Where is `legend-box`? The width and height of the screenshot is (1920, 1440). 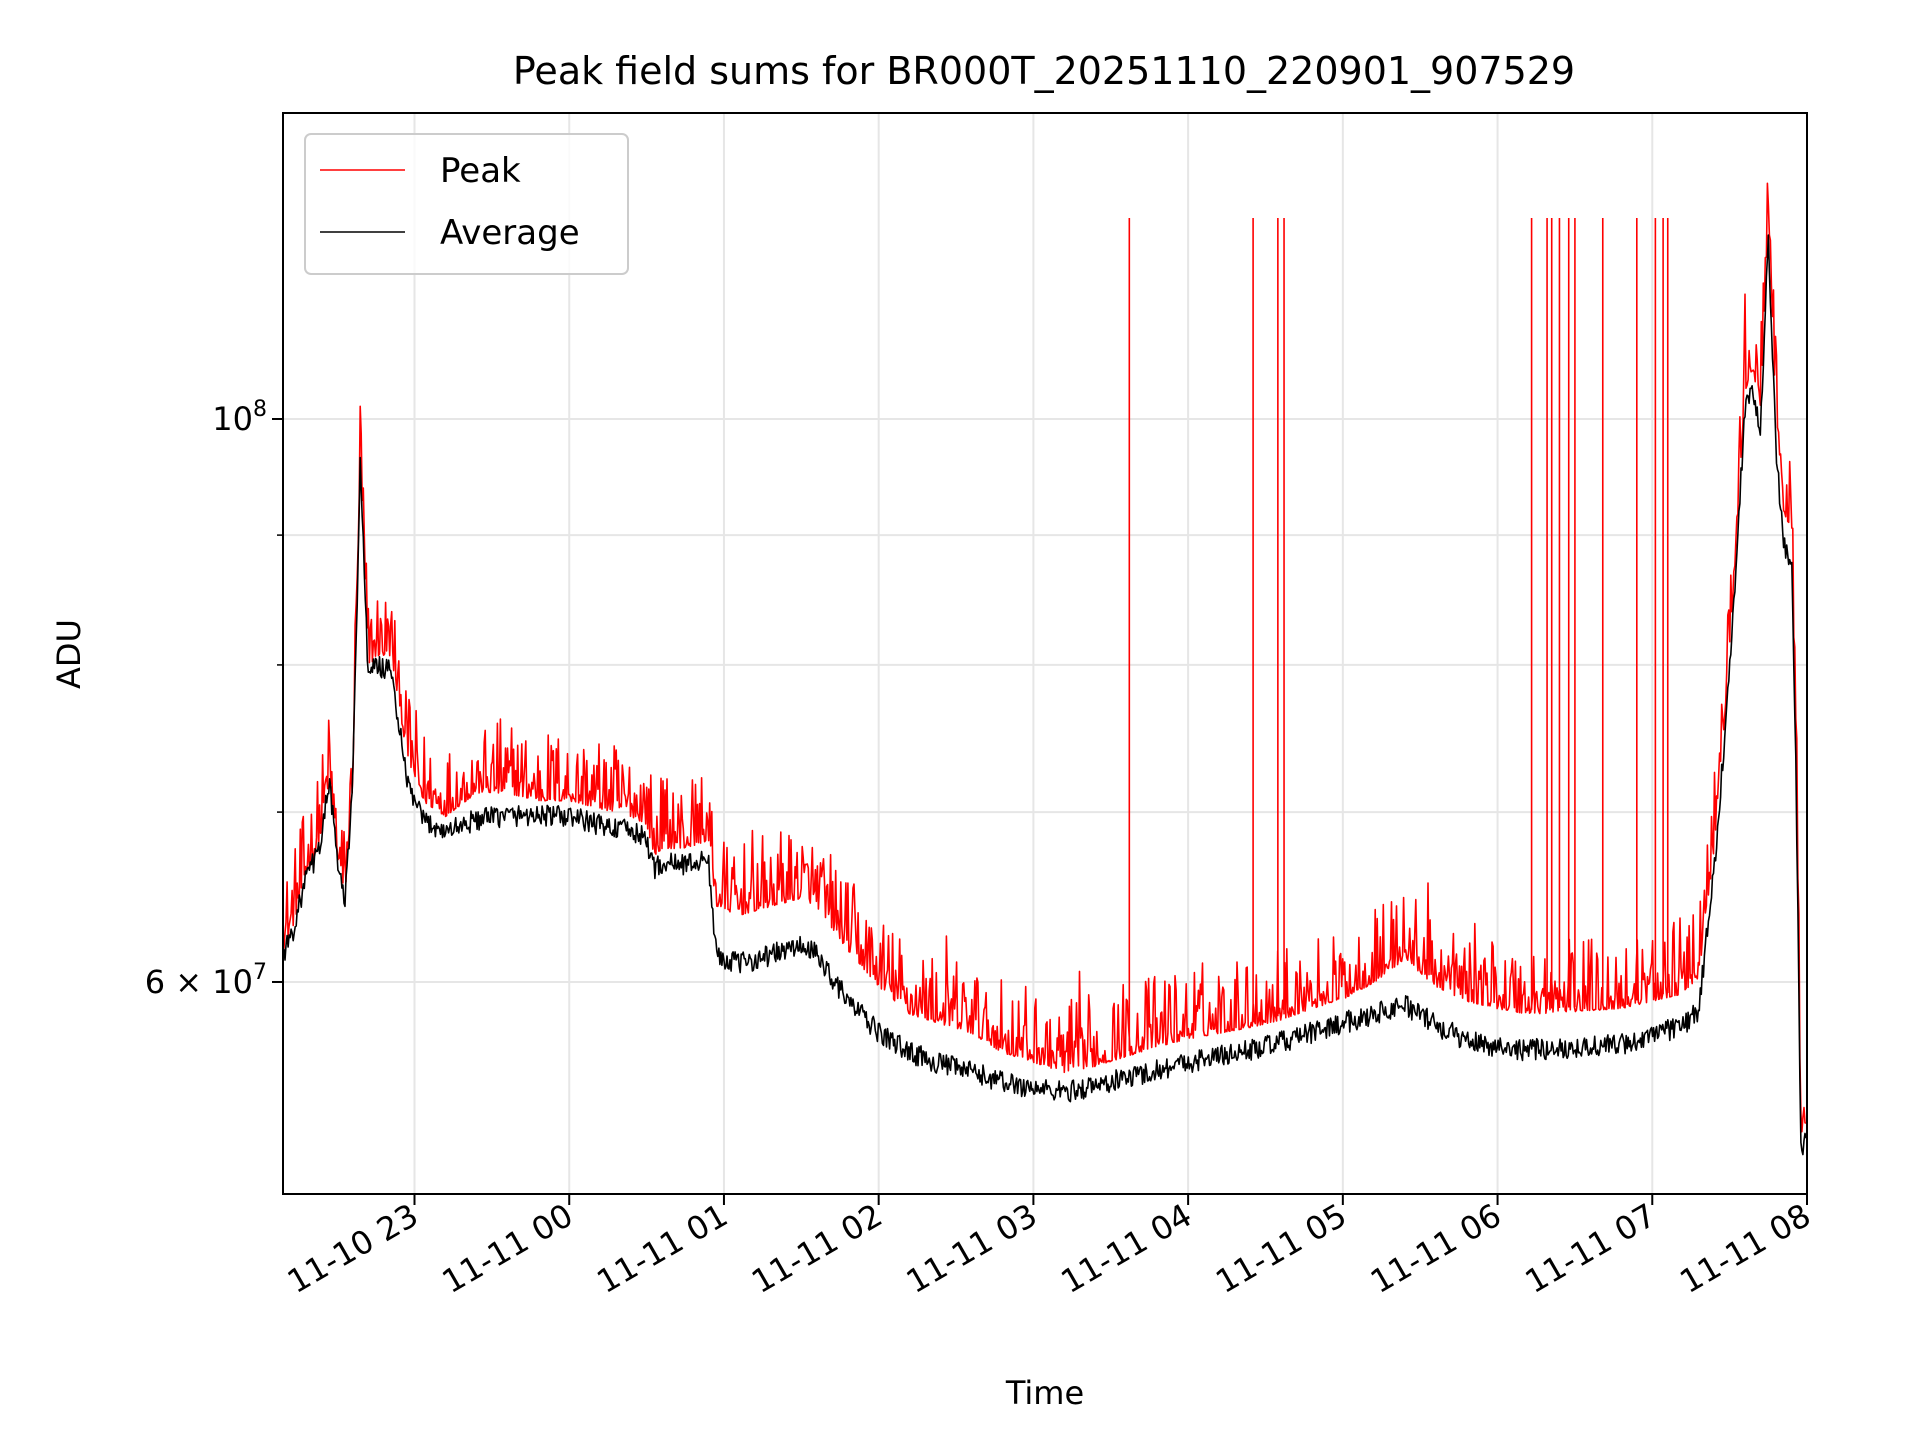 legend-box is located at coordinates (466, 204).